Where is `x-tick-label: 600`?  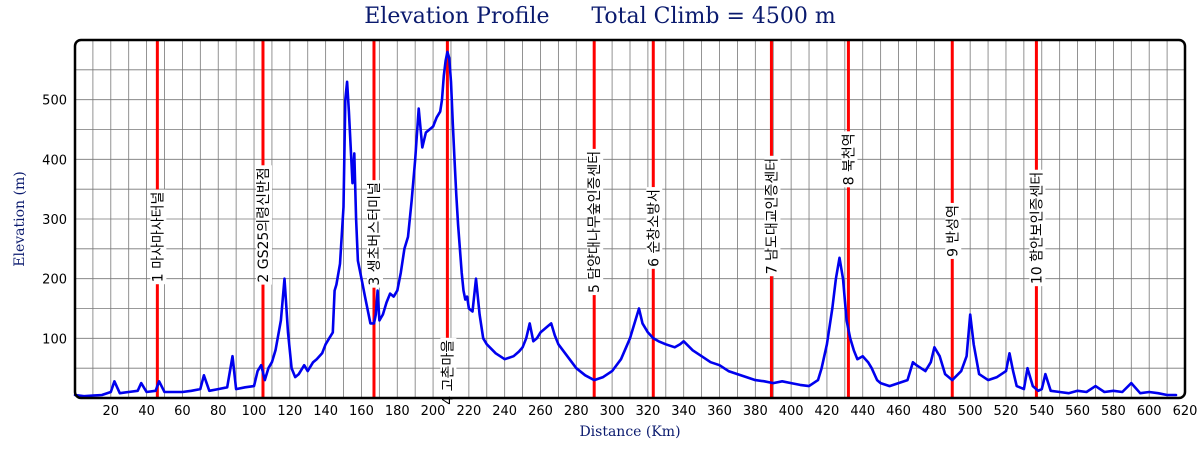
x-tick-label: 600 is located at coordinates (1149, 411).